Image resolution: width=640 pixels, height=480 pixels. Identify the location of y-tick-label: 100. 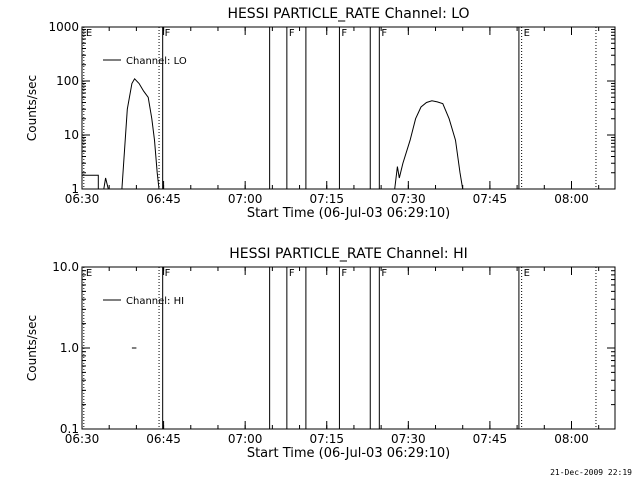
(67, 81).